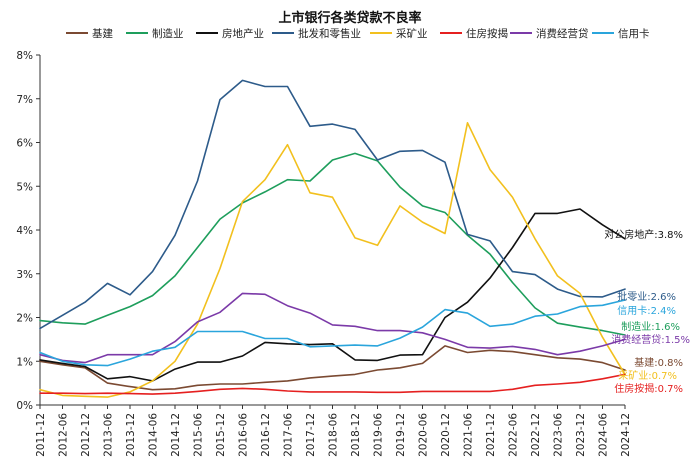 This screenshot has height=464, width=700. Describe the element at coordinates (311, 435) in the screenshot. I see `x-tick-label: 2017-12` at that location.